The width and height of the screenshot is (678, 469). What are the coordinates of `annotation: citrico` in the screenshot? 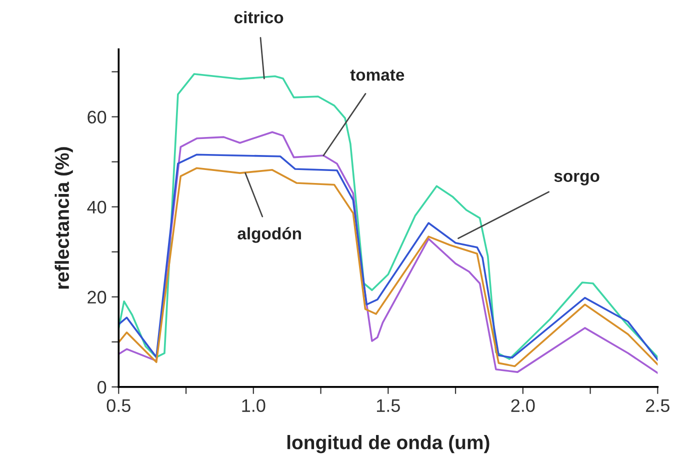 It's located at (259, 17).